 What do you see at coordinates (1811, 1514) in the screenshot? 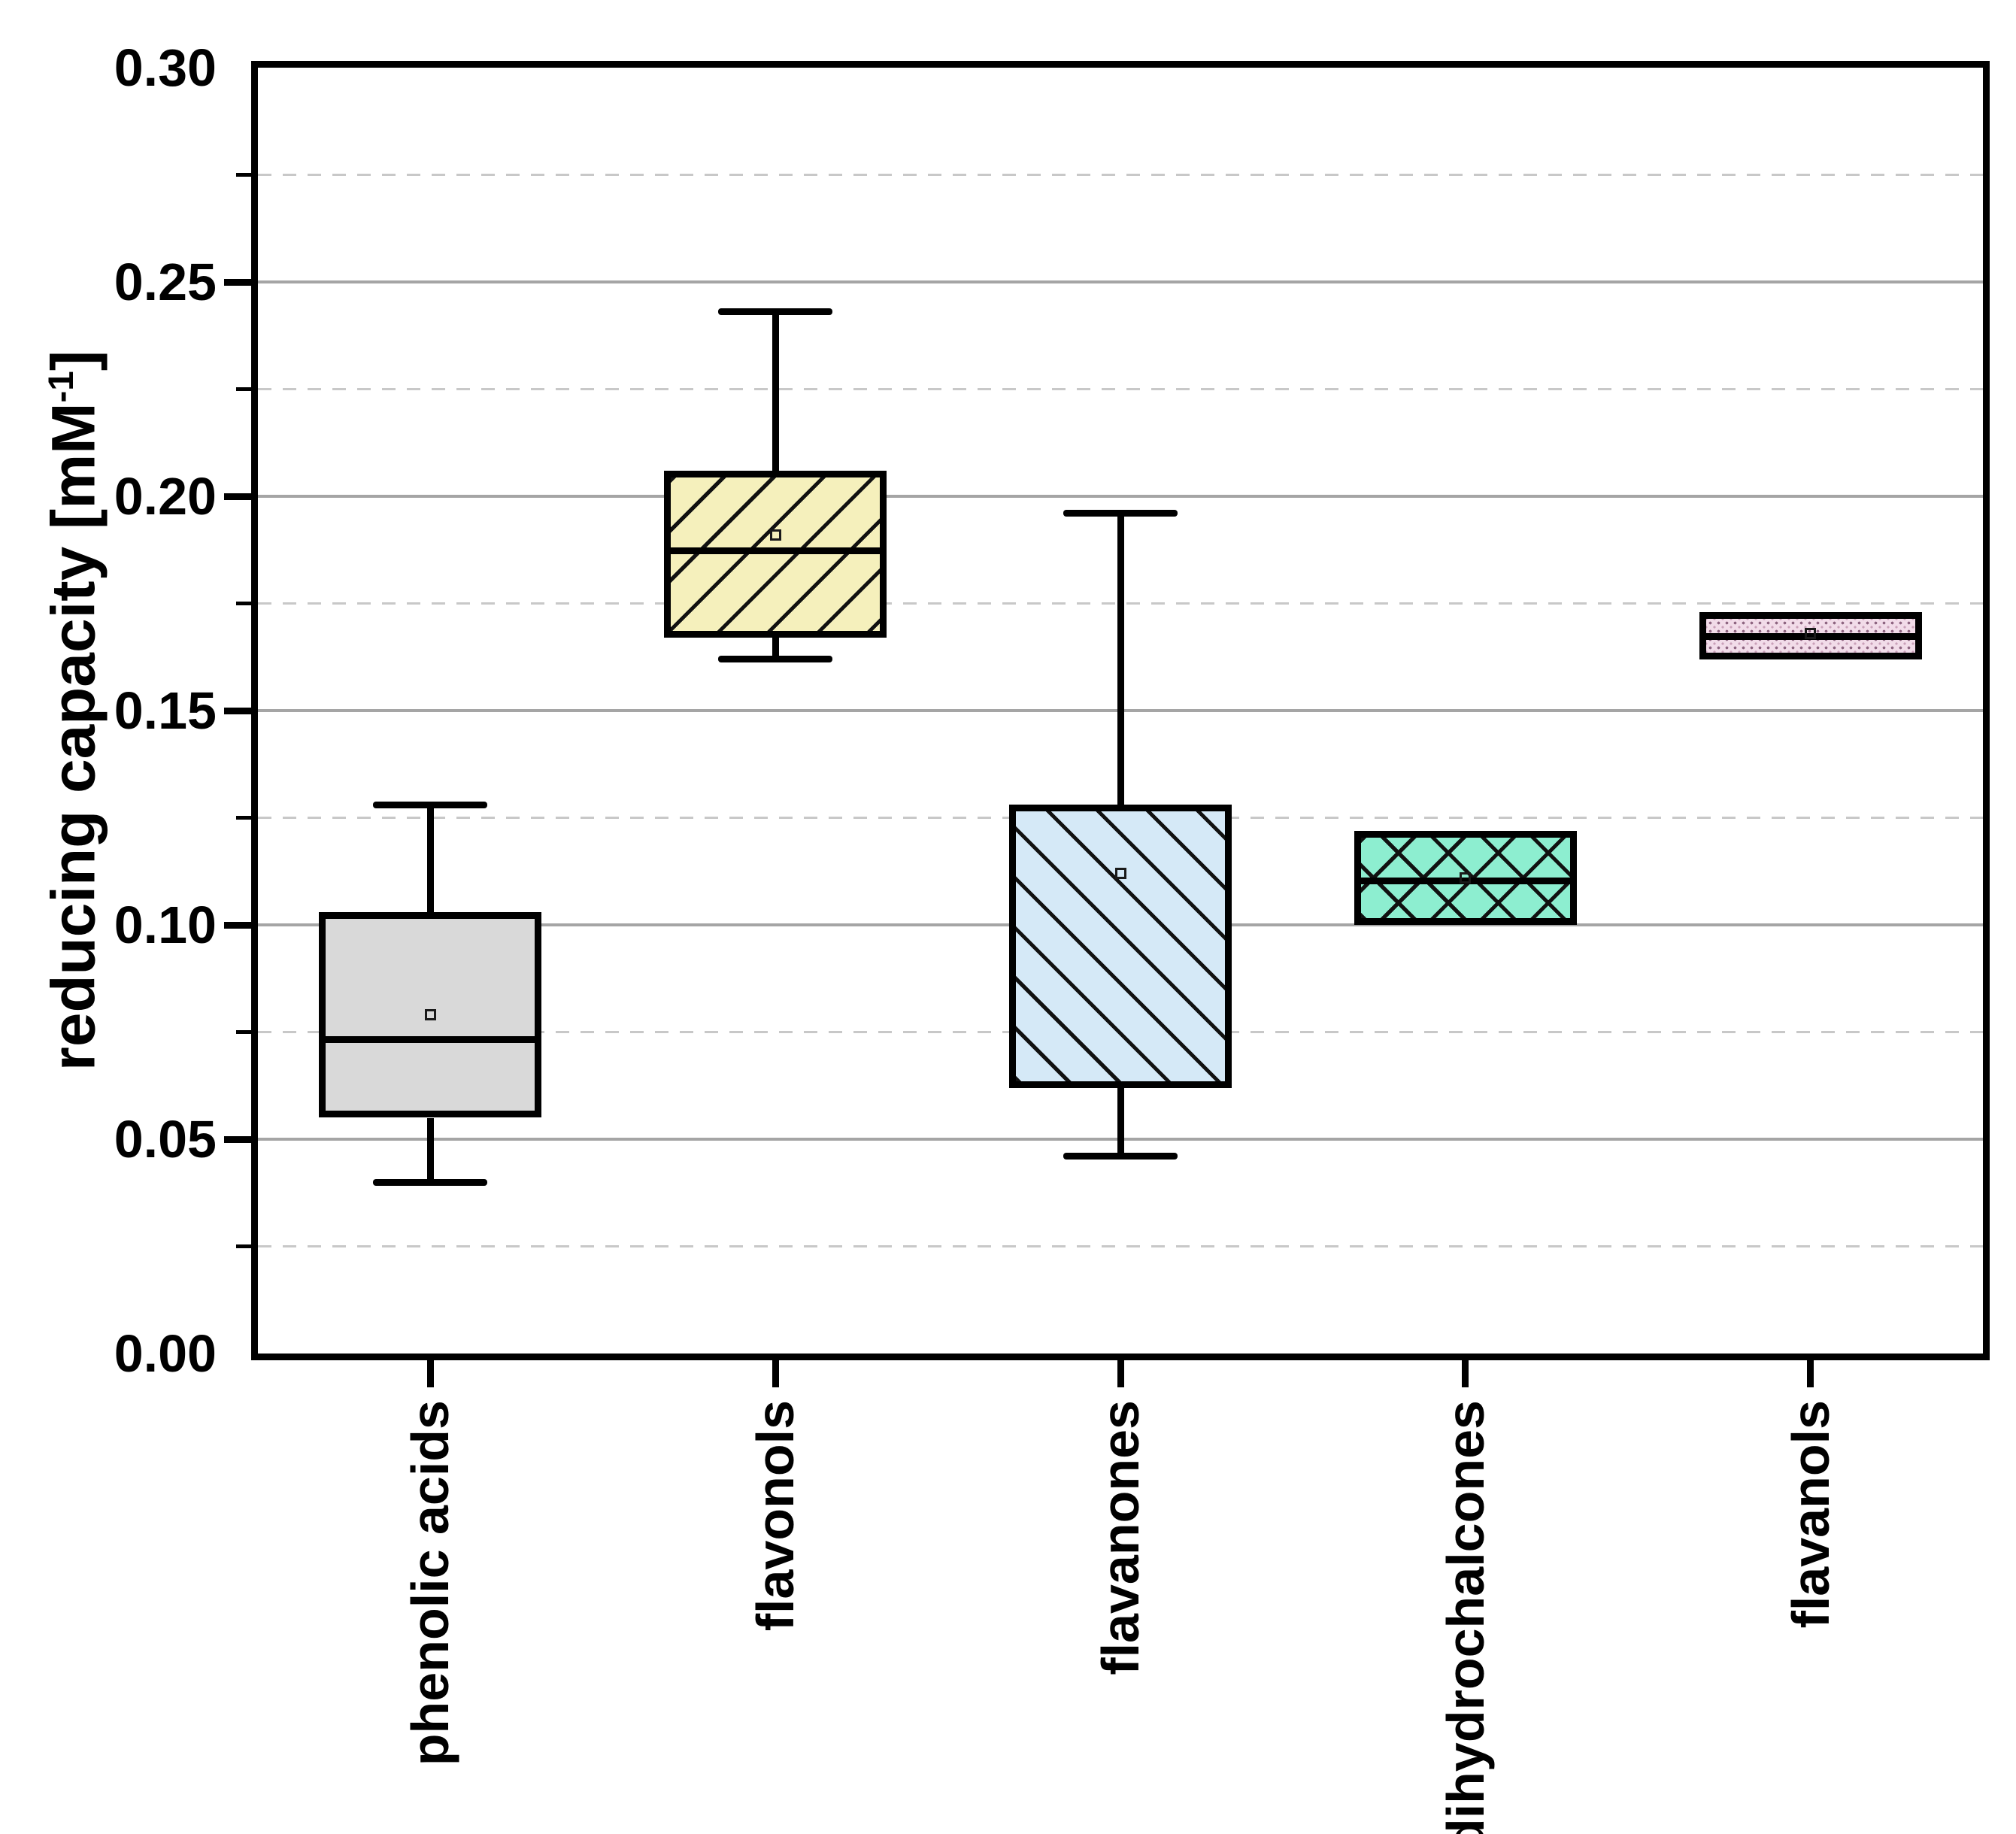
I see `x-category-label: flavanols` at bounding box center [1811, 1514].